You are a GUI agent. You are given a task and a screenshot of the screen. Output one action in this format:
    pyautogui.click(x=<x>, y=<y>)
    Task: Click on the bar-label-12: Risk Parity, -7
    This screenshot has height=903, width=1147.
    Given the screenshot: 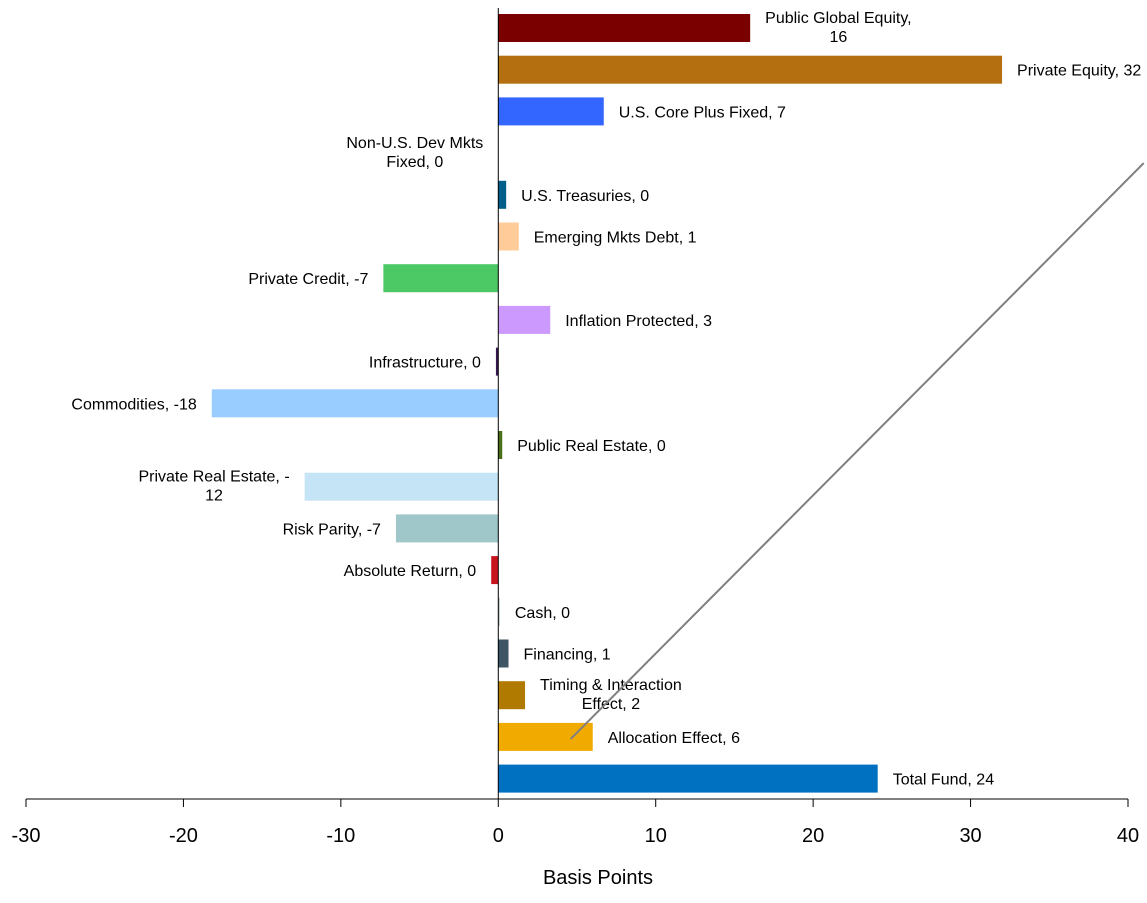 What is the action you would take?
    pyautogui.click(x=332, y=529)
    